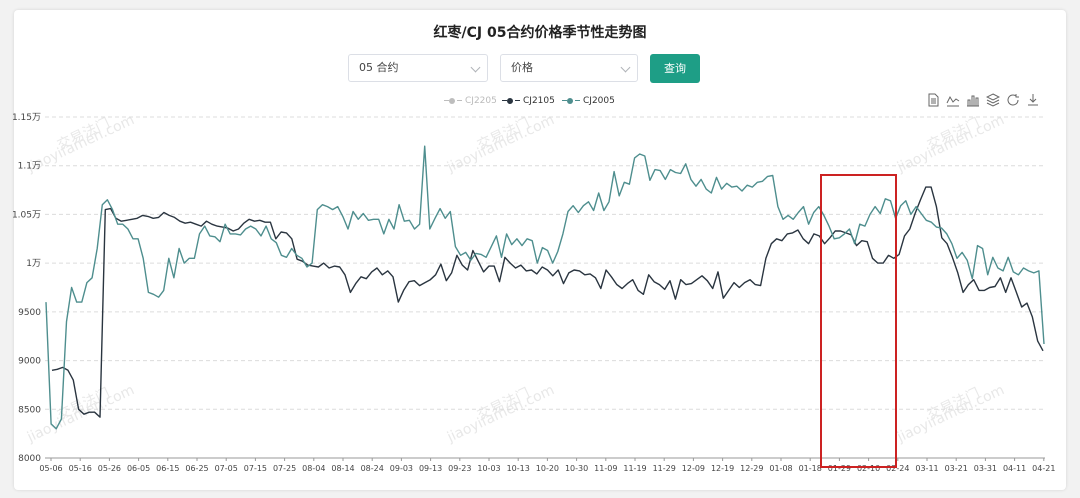 This screenshot has height=498, width=1080. I want to click on metric-select-value: 价格, so click(522, 67).